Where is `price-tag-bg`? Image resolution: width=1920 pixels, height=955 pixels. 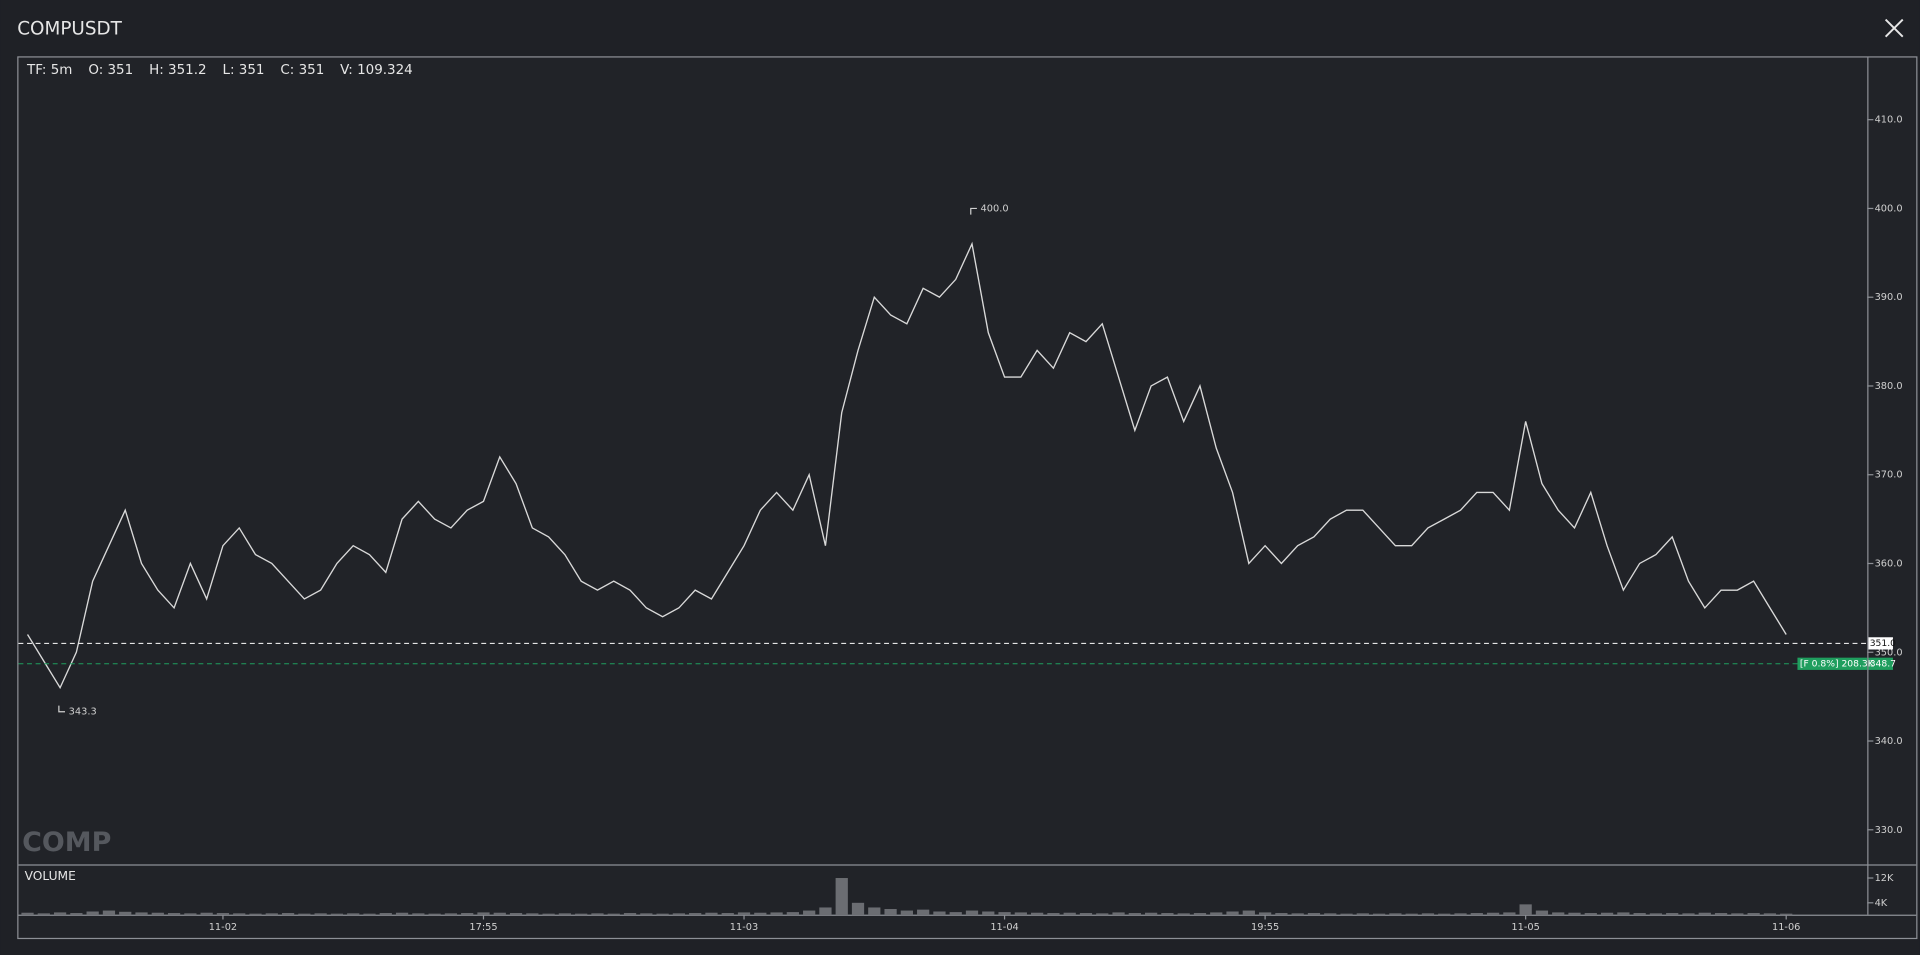
price-tag-bg is located at coordinates (1880, 663).